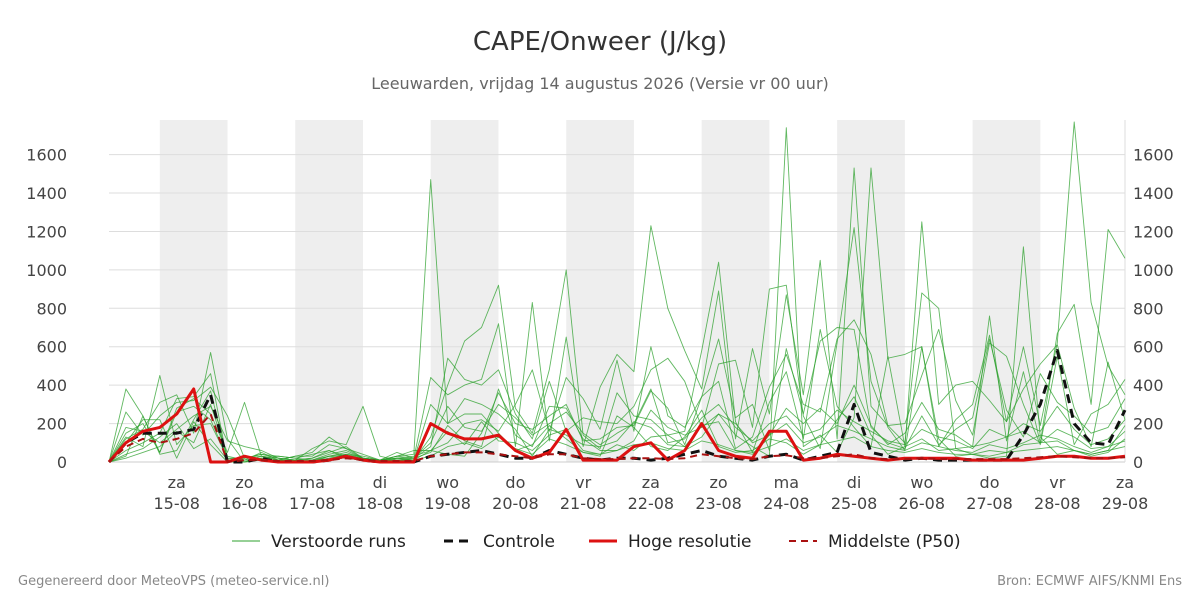 The width and height of the screenshot is (1200, 600). Describe the element at coordinates (51, 385) in the screenshot. I see `y-tick-left-400: 400` at that location.